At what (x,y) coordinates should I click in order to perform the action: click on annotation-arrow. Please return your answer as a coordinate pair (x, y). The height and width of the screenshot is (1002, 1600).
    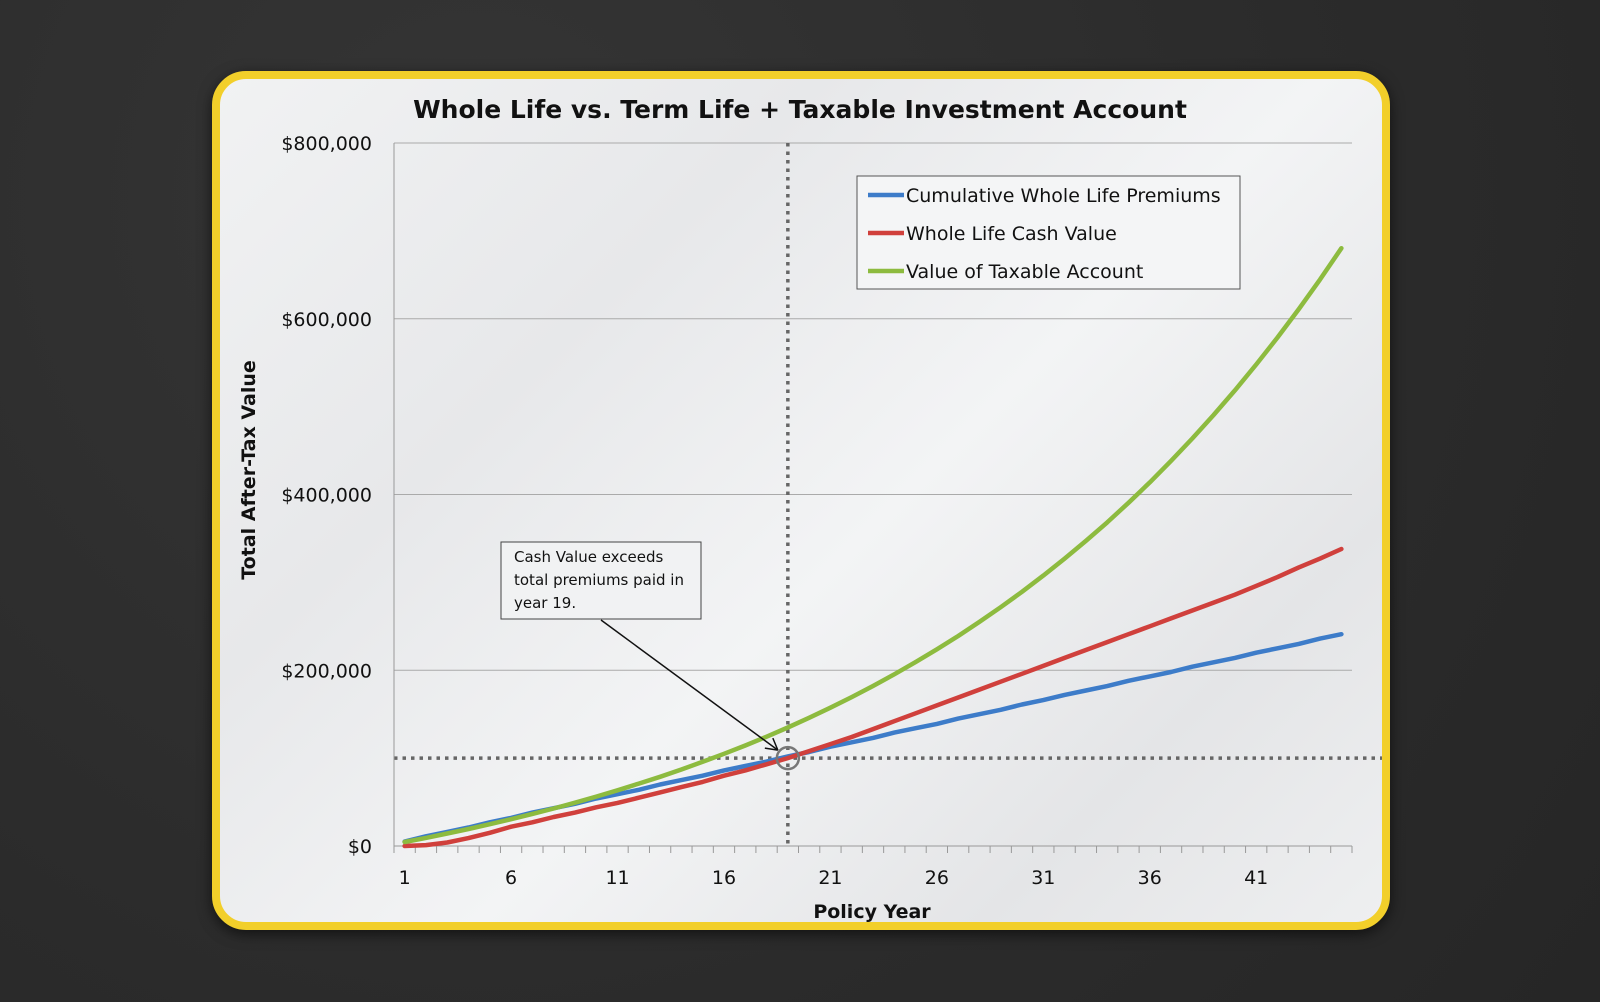
    Looking at the image, I should click on (689, 685).